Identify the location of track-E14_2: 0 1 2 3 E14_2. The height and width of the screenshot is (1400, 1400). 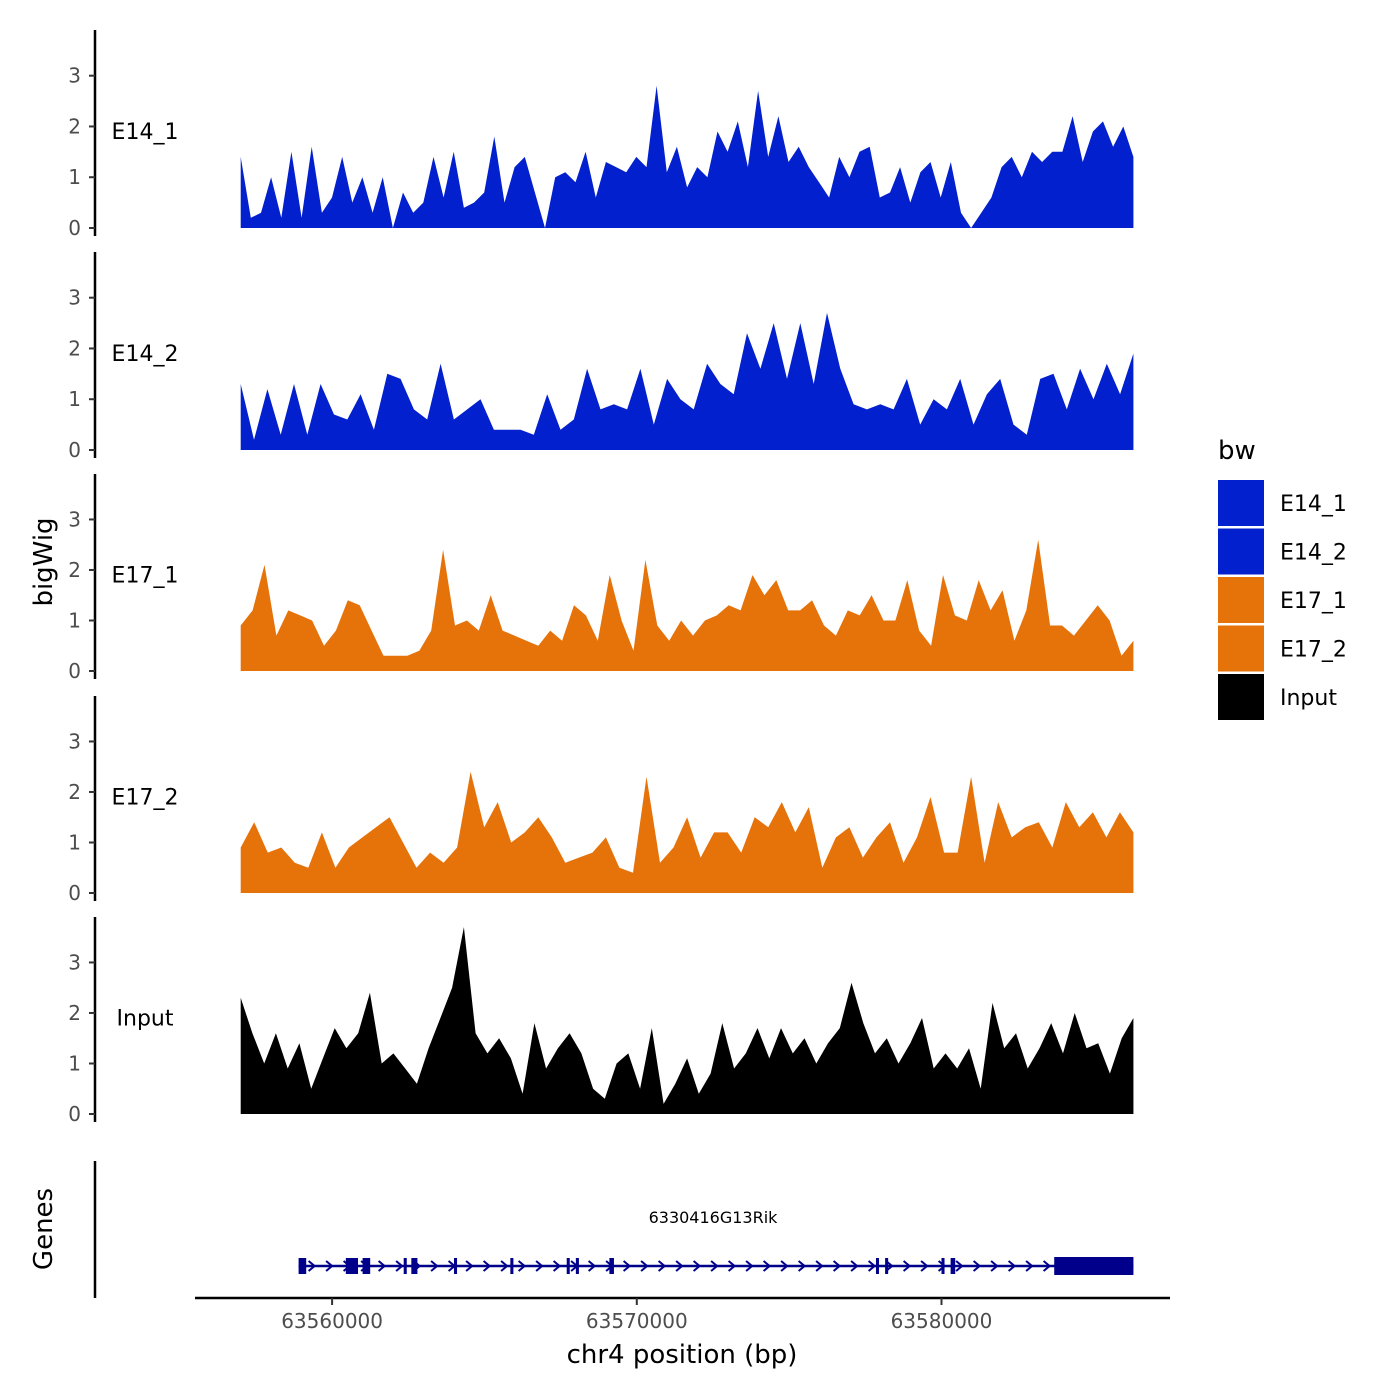
(601, 357).